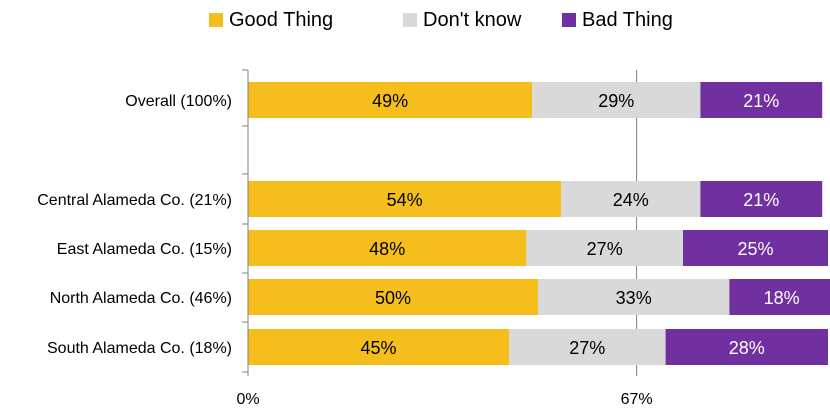 Image resolution: width=830 pixels, height=409 pixels. I want to click on data-label-bad-thing-central-alameda-co-21: 21%, so click(761, 200).